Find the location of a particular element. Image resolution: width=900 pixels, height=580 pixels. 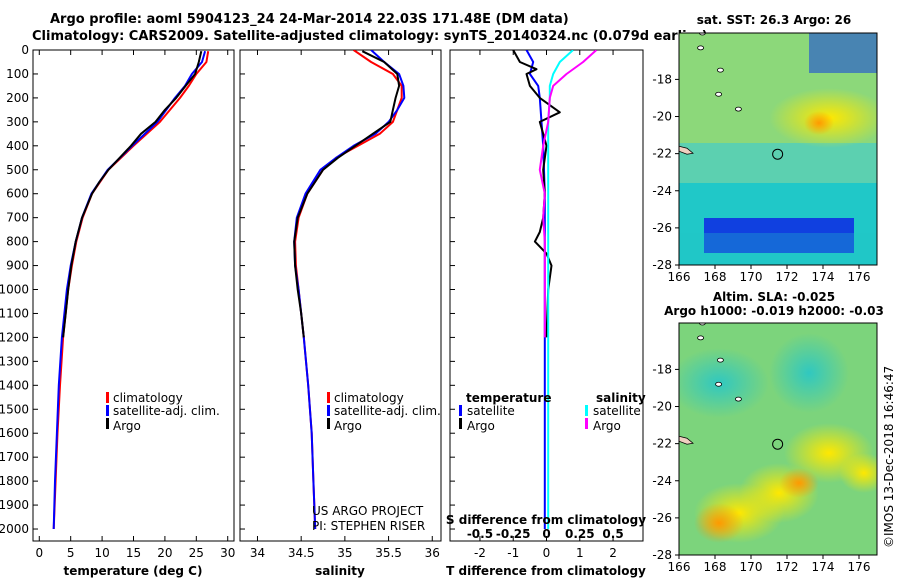

series-line-salinity-satellite is located at coordinates (560, 289).